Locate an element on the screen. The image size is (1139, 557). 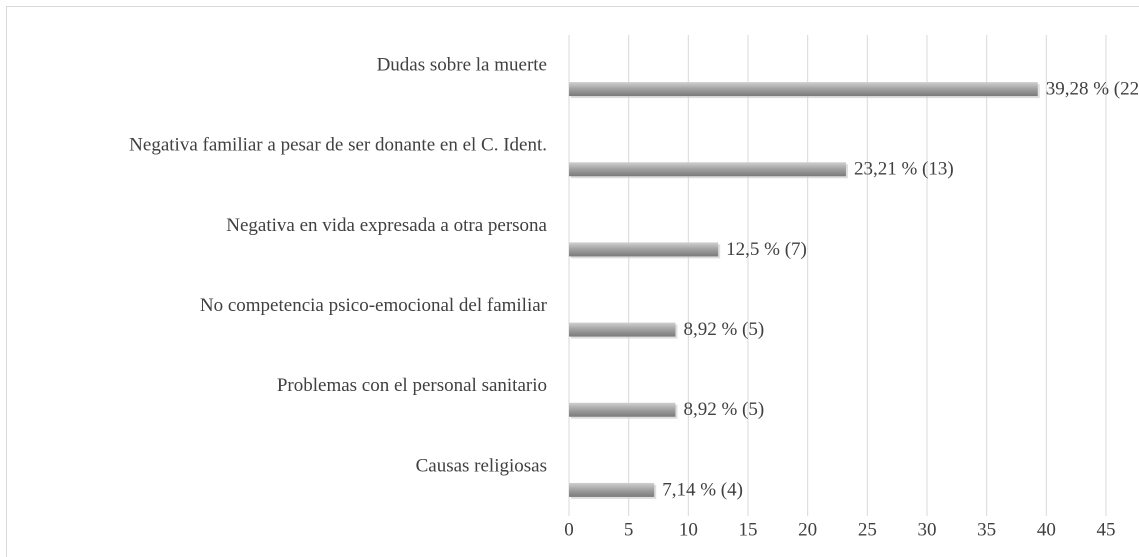
x-tick-label: 40 is located at coordinates (1046, 529).